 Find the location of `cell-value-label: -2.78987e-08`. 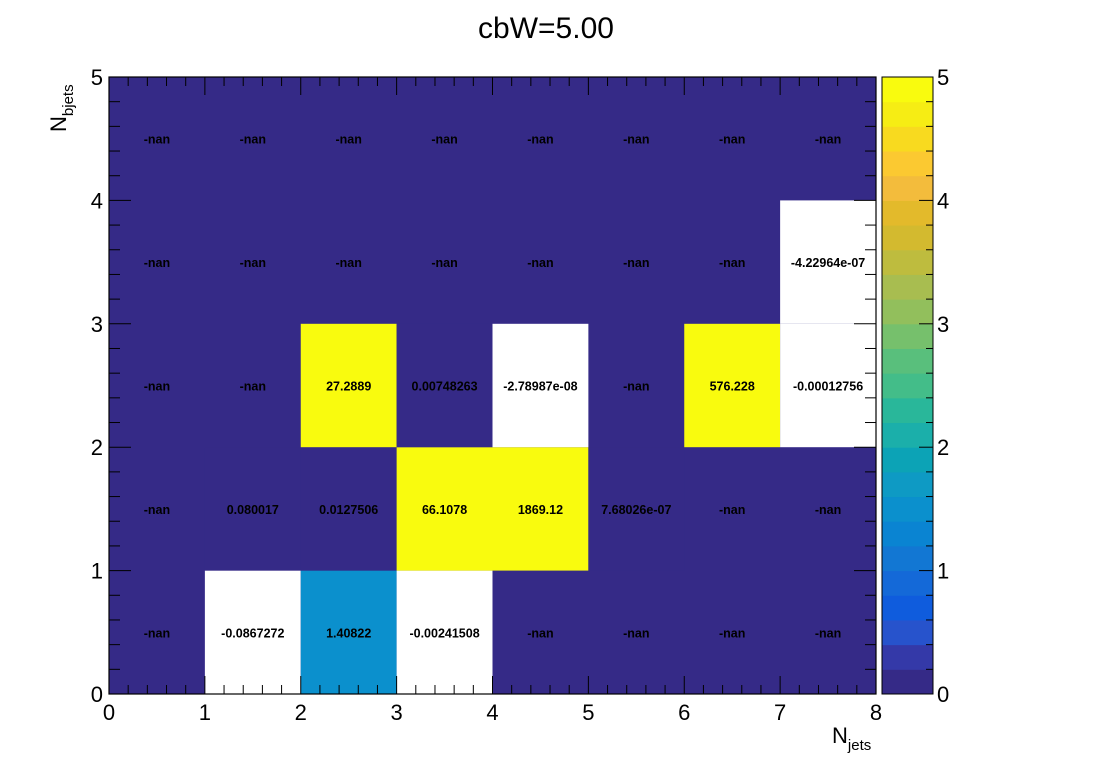

cell-value-label: -2.78987e-08 is located at coordinates (540, 387).